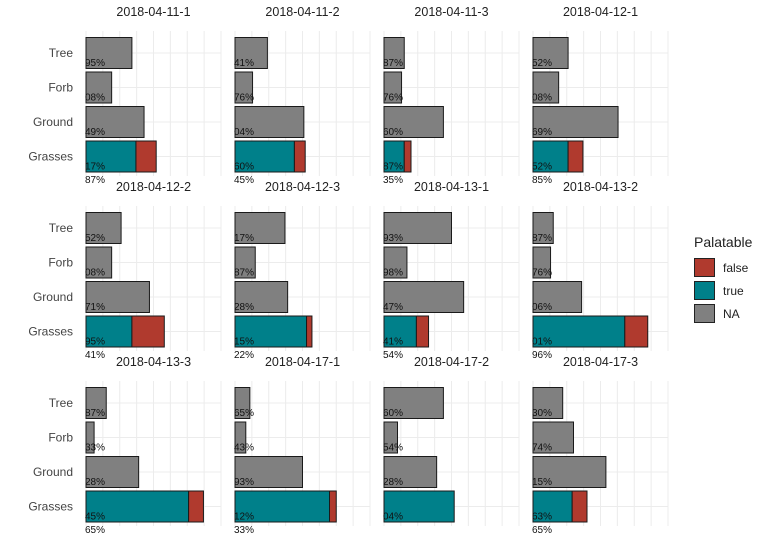 The width and height of the screenshot is (769, 556). I want to click on data-label: 08%, so click(95, 98).